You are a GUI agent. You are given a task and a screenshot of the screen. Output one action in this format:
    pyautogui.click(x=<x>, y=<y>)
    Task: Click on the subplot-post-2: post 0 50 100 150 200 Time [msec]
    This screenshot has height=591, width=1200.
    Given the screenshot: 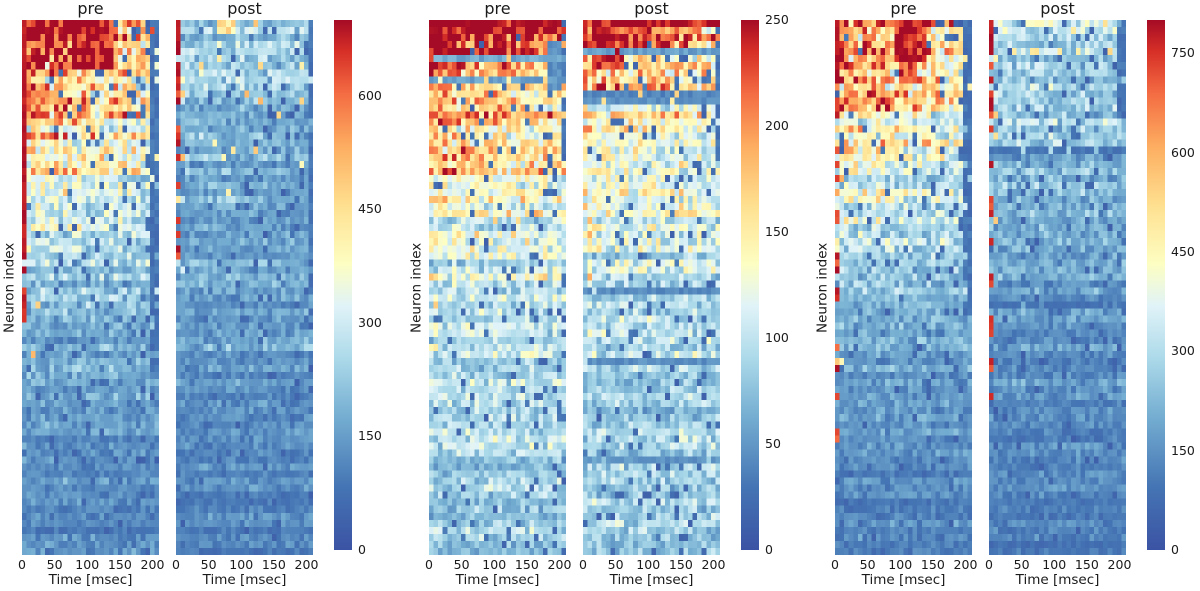 What is the action you would take?
    pyautogui.click(x=652, y=295)
    